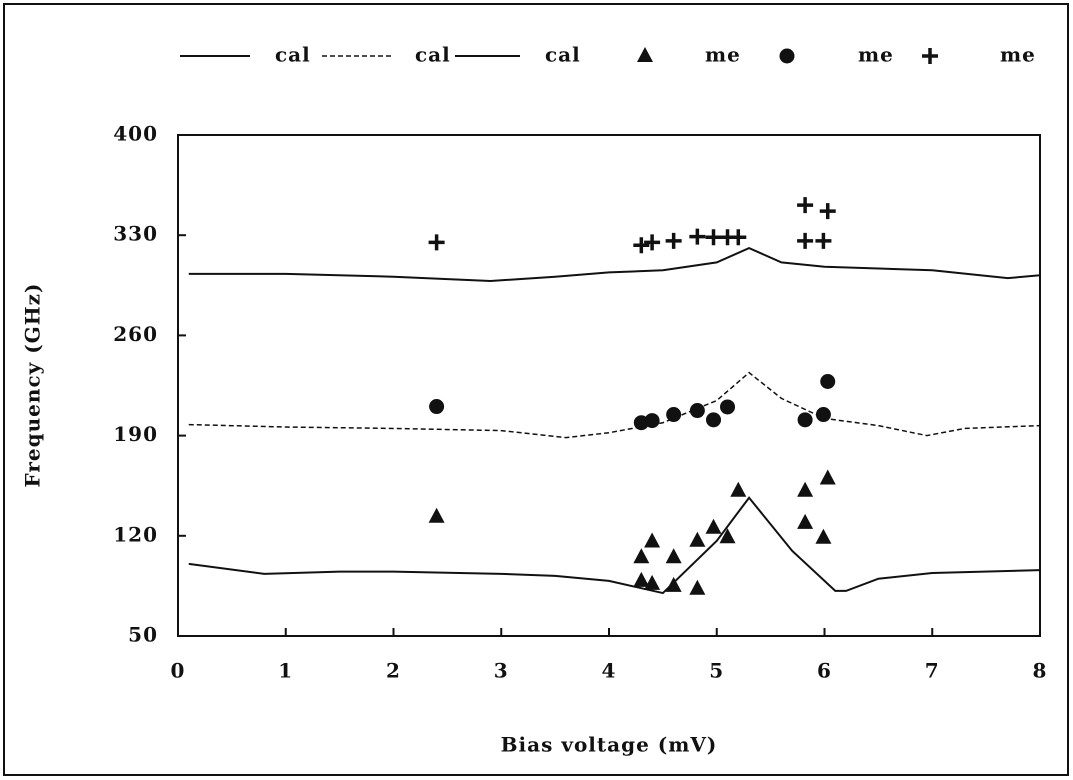  I want to click on x-tick-label: 6, so click(824, 671).